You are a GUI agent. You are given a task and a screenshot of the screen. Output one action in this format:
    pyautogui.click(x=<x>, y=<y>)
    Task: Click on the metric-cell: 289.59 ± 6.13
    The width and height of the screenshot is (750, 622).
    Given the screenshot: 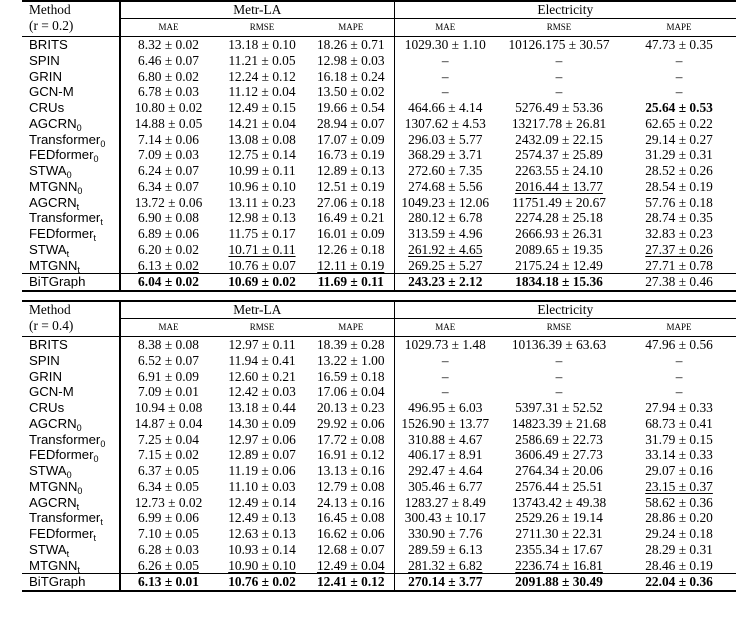 What is the action you would take?
    pyautogui.click(x=445, y=549)
    